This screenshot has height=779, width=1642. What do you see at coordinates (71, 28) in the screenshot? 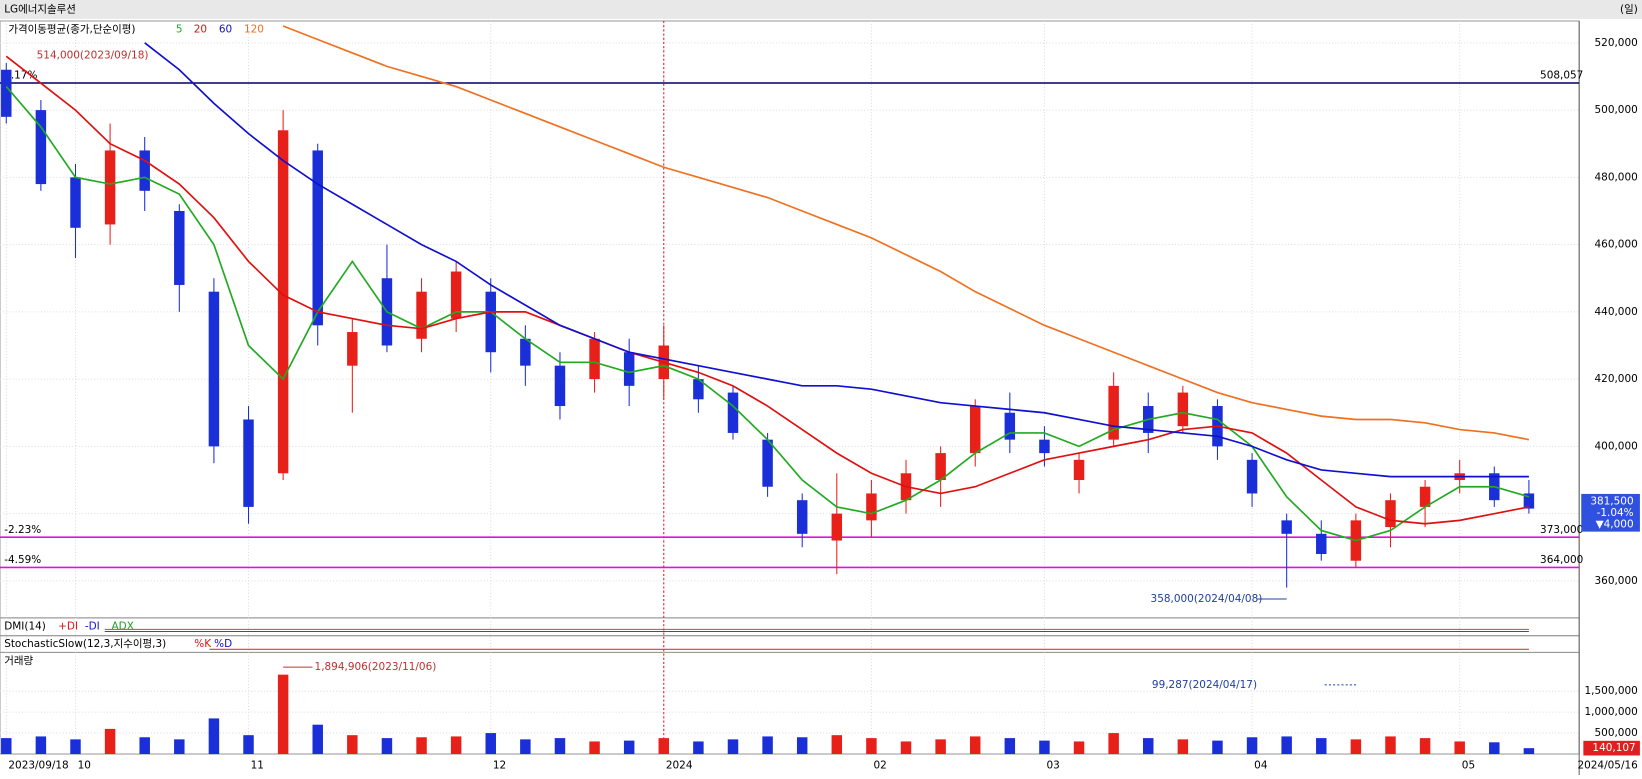
I see `ma-label: 가격이동평균(종가,단순이평)` at bounding box center [71, 28].